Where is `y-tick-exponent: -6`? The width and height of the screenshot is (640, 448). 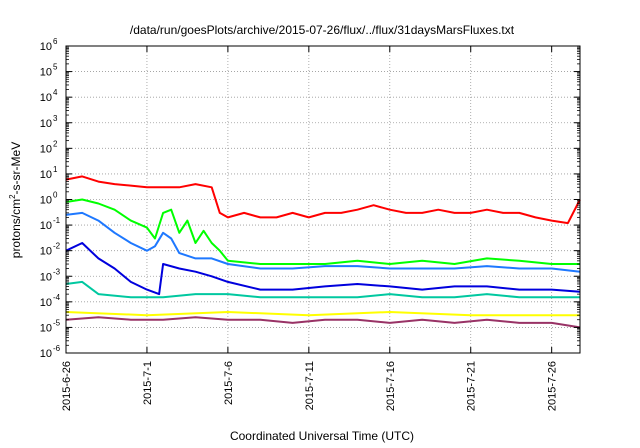 y-tick-exponent: -6 is located at coordinates (57, 348).